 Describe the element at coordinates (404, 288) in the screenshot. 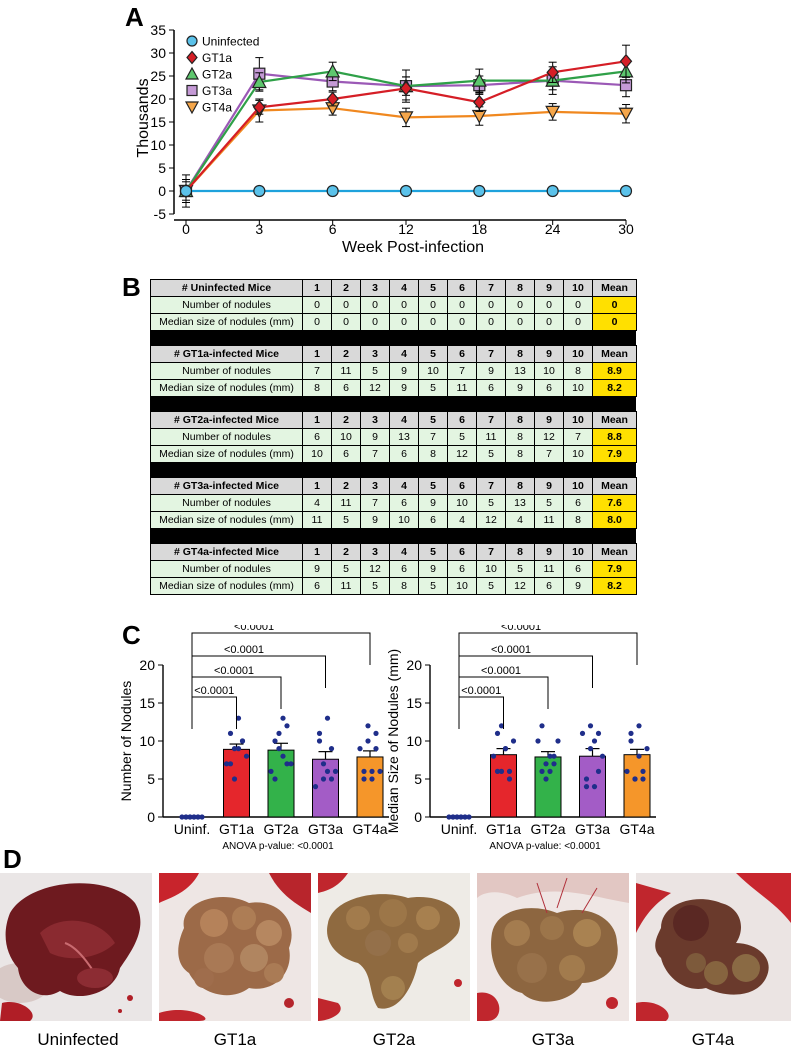

I see `table-cell: 4` at that location.